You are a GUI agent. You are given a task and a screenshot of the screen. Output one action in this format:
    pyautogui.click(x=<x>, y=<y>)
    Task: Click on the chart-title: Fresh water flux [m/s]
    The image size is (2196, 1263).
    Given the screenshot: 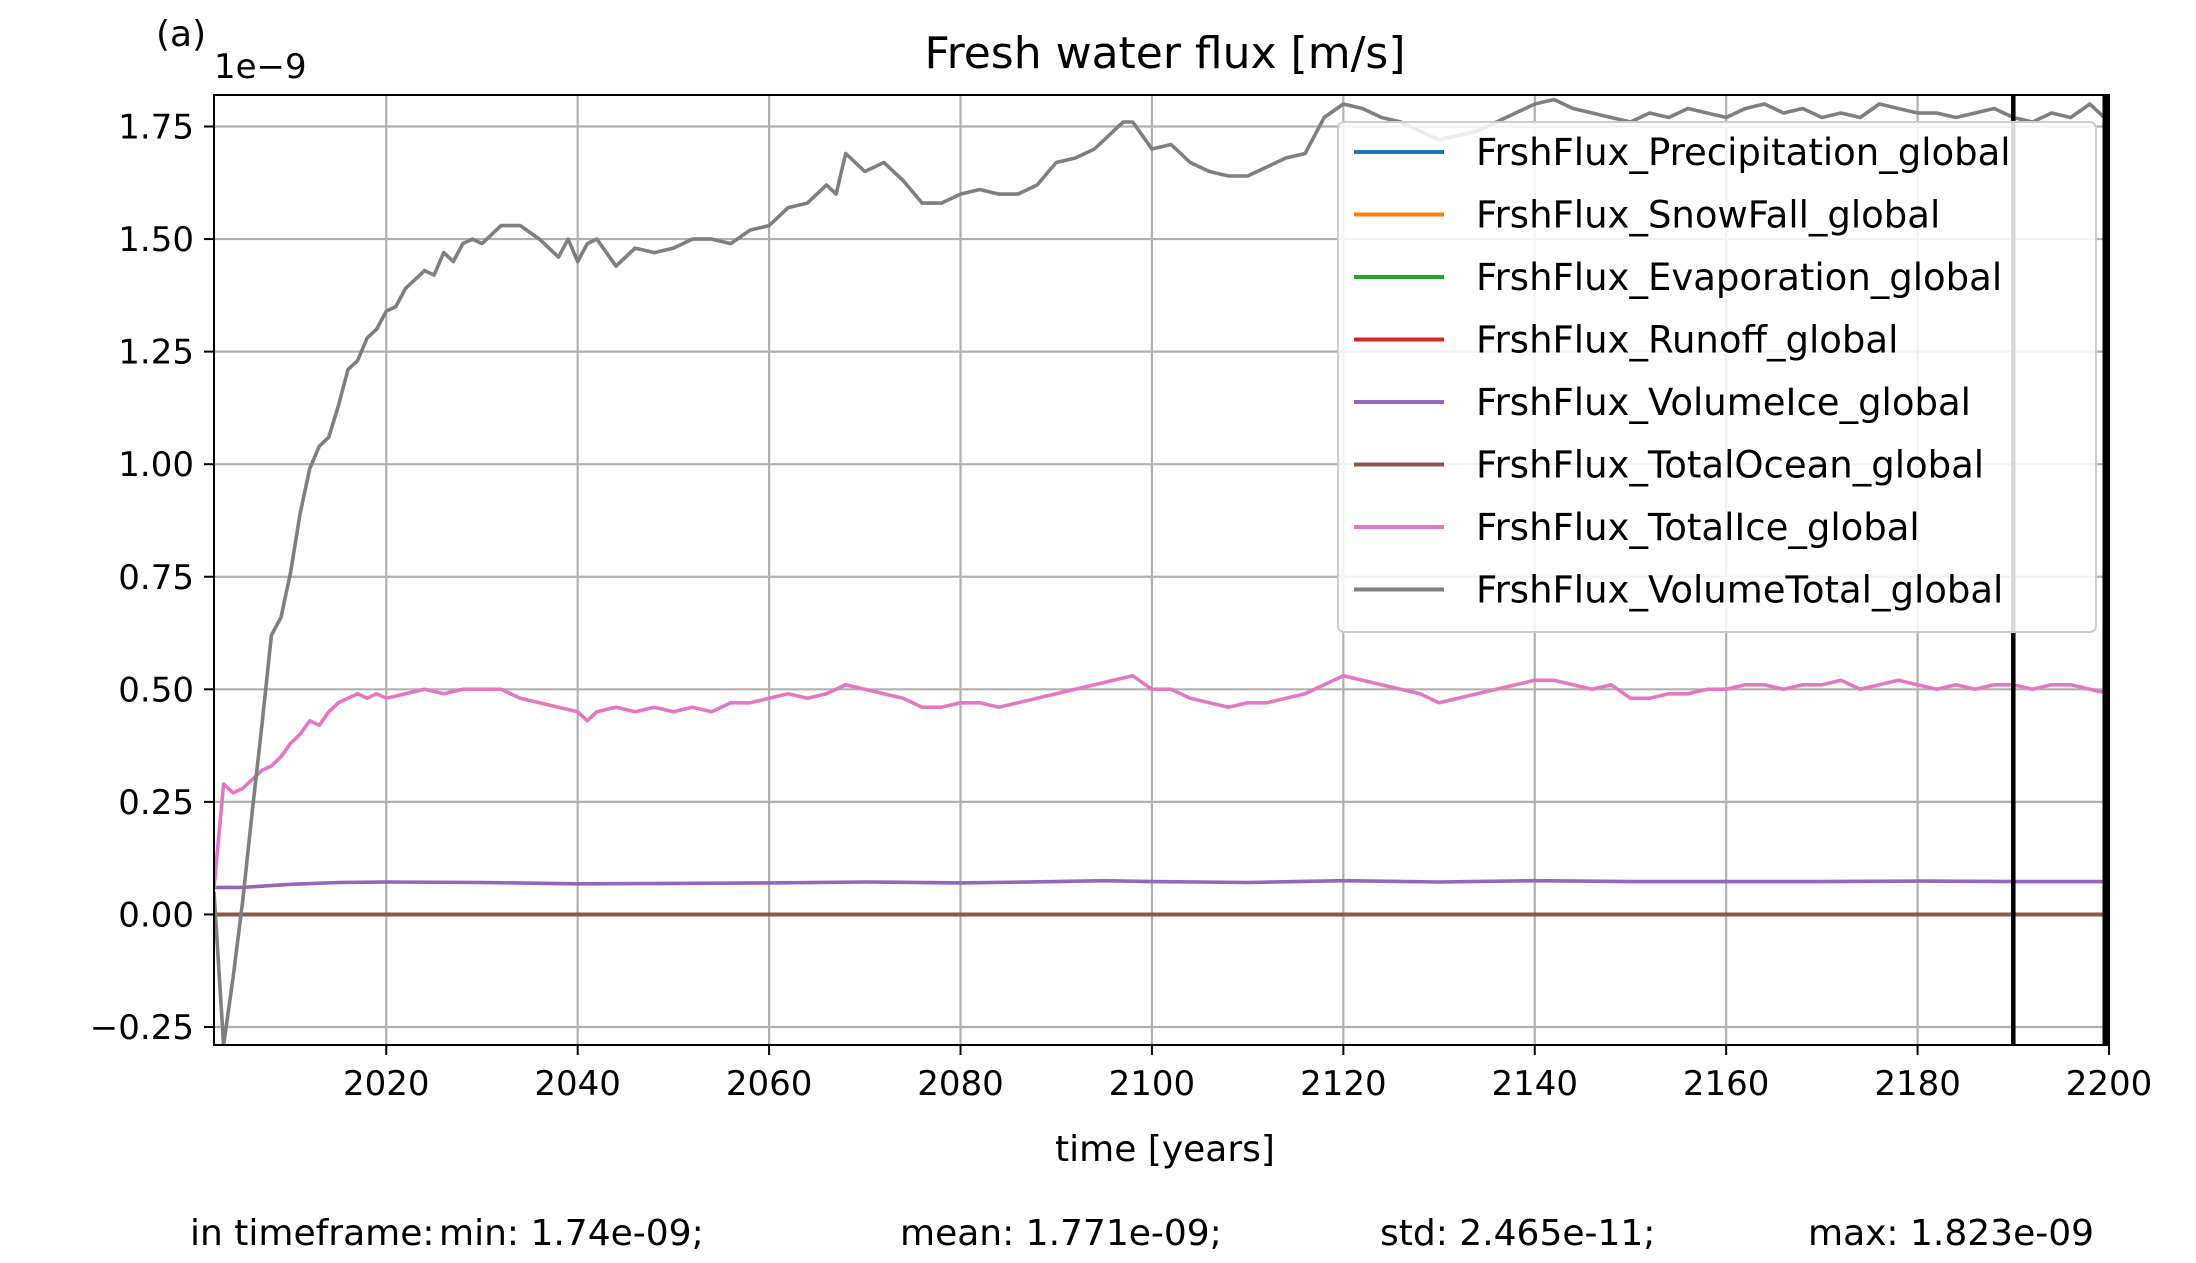 What is the action you would take?
    pyautogui.click(x=1164, y=53)
    